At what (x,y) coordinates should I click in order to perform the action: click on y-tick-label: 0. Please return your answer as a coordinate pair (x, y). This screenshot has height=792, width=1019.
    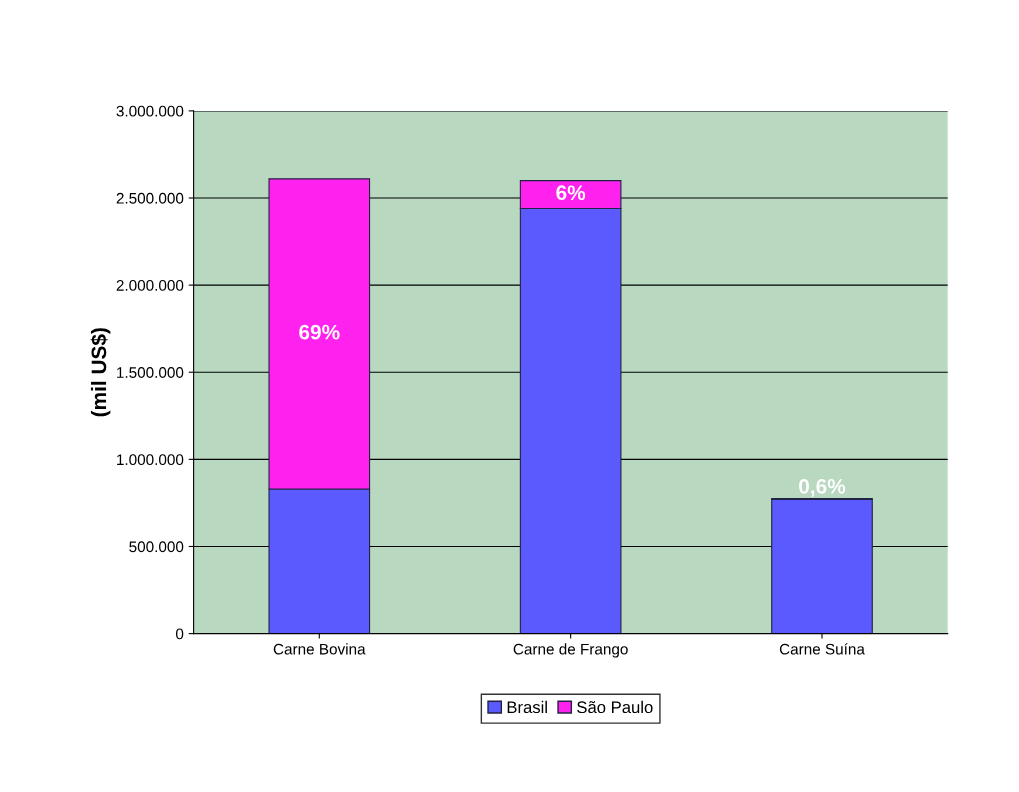
    Looking at the image, I should click on (179, 634).